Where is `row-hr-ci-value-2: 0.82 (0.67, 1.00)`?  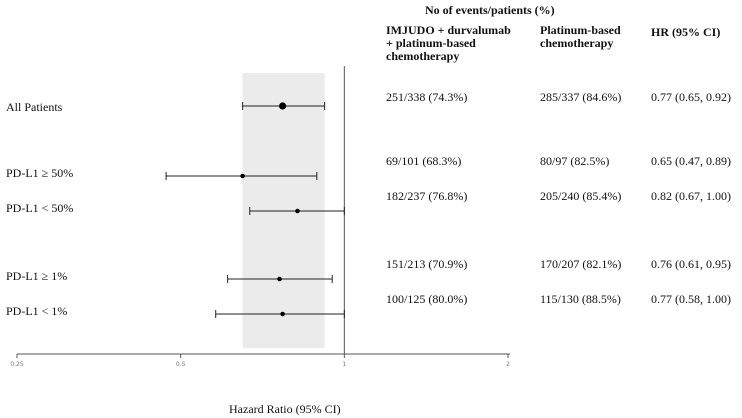 row-hr-ci-value-2: 0.82 (0.67, 1.00) is located at coordinates (691, 196).